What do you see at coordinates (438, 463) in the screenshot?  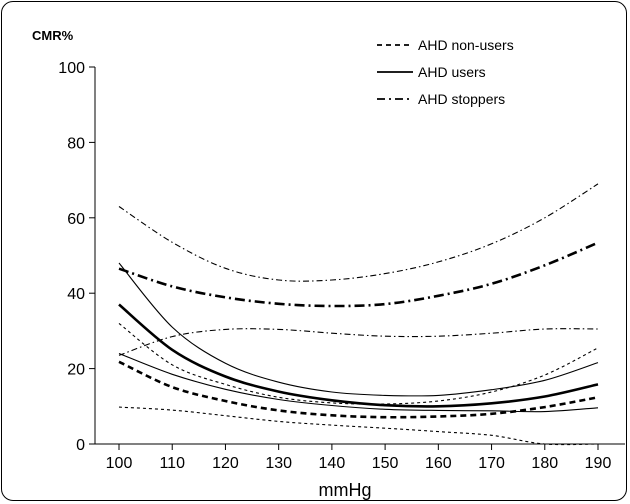 I see `x-tick-label: 160` at bounding box center [438, 463].